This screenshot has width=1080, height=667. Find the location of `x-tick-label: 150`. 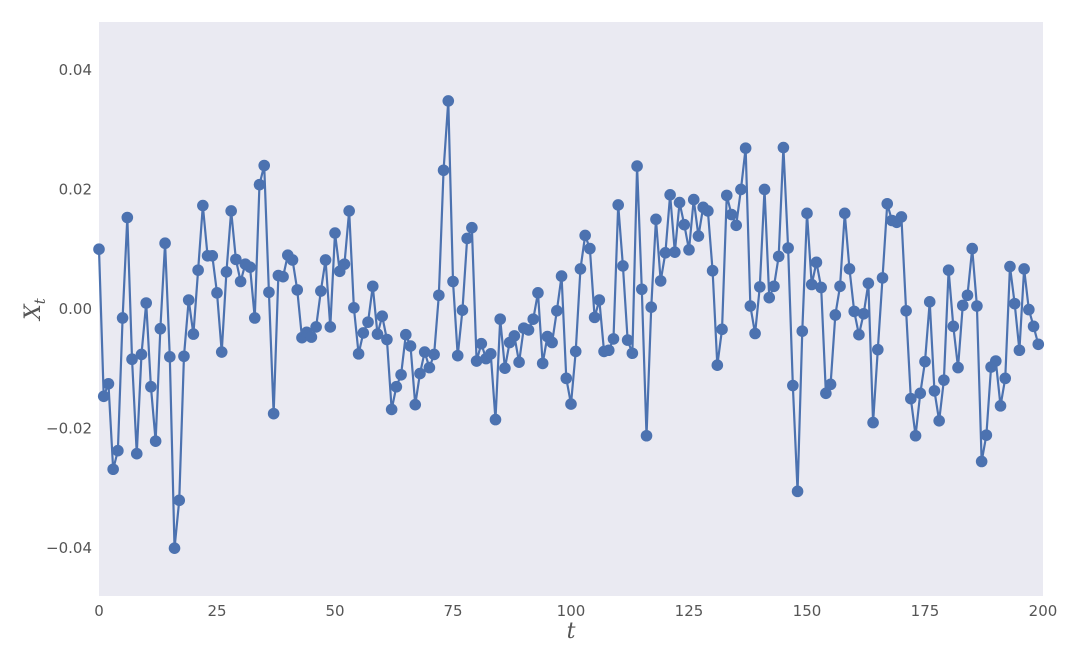

x-tick-label: 150 is located at coordinates (807, 611).